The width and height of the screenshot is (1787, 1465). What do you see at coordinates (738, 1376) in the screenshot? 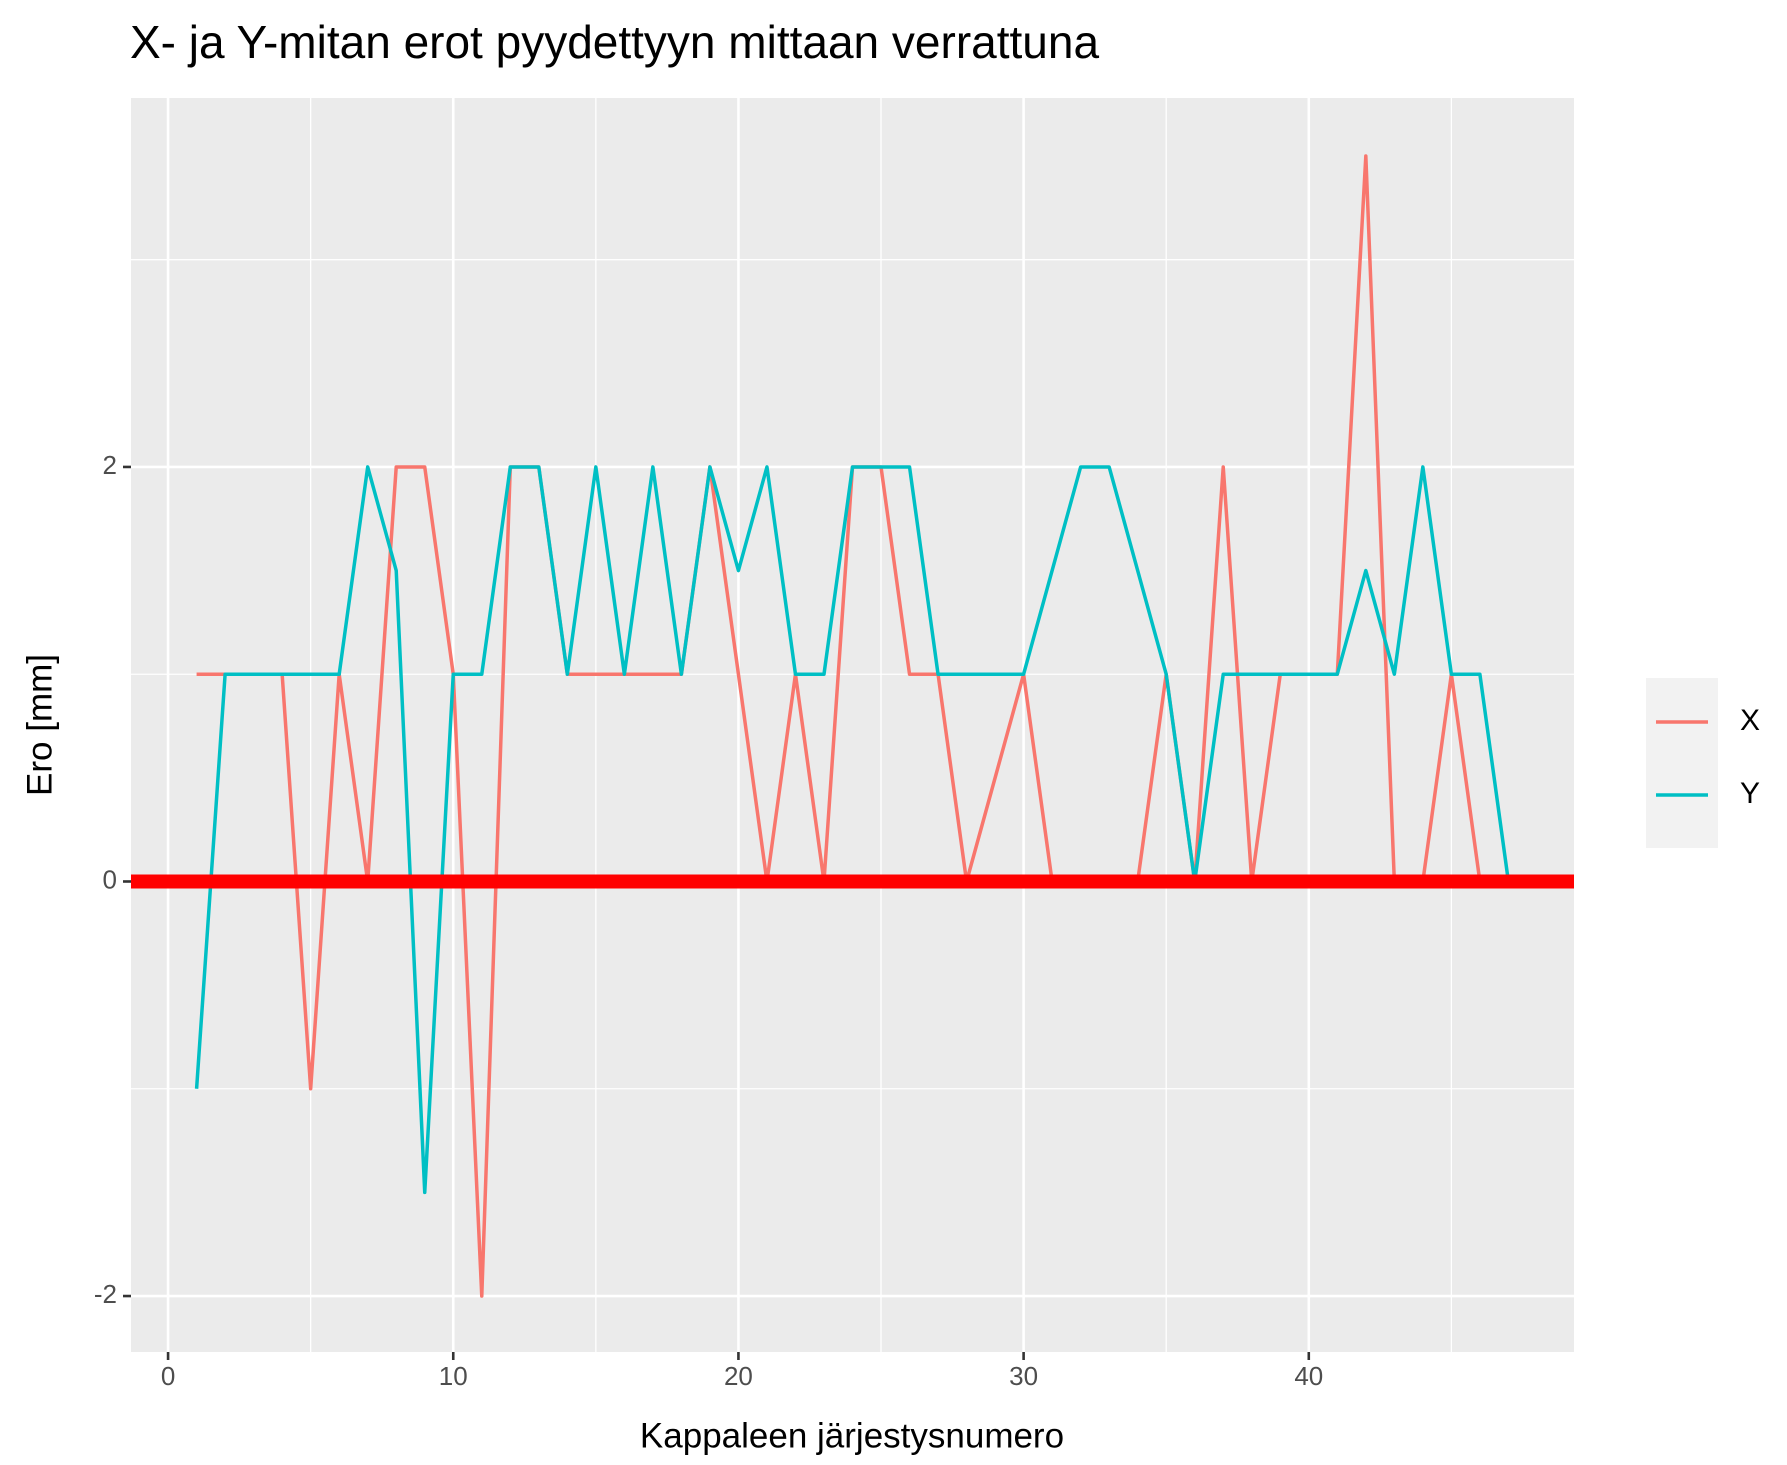
I see `x-tick-label: 20` at bounding box center [738, 1376].